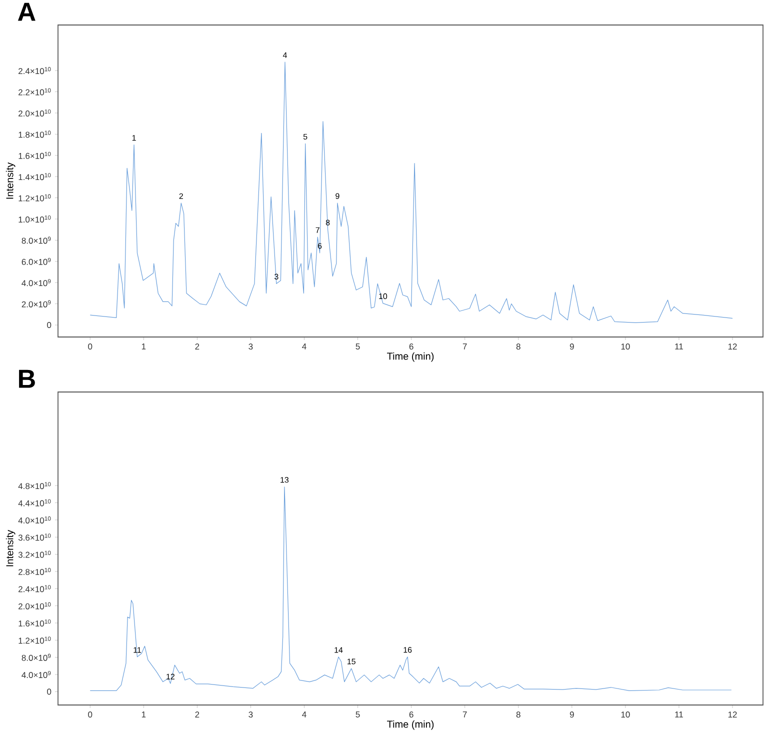 This screenshot has width=768, height=738. What do you see at coordinates (34, 537) in the screenshot?
I see `y-tick-label: 3.6×10$^{10}$` at bounding box center [34, 537].